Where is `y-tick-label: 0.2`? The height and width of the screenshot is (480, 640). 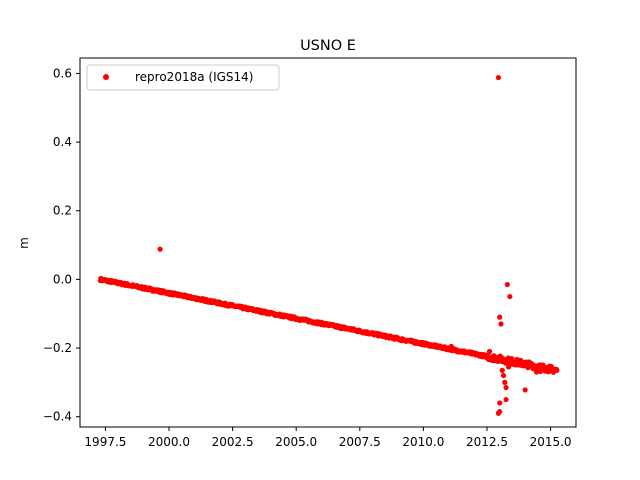 y-tick-label: 0.2 is located at coordinates (62, 211).